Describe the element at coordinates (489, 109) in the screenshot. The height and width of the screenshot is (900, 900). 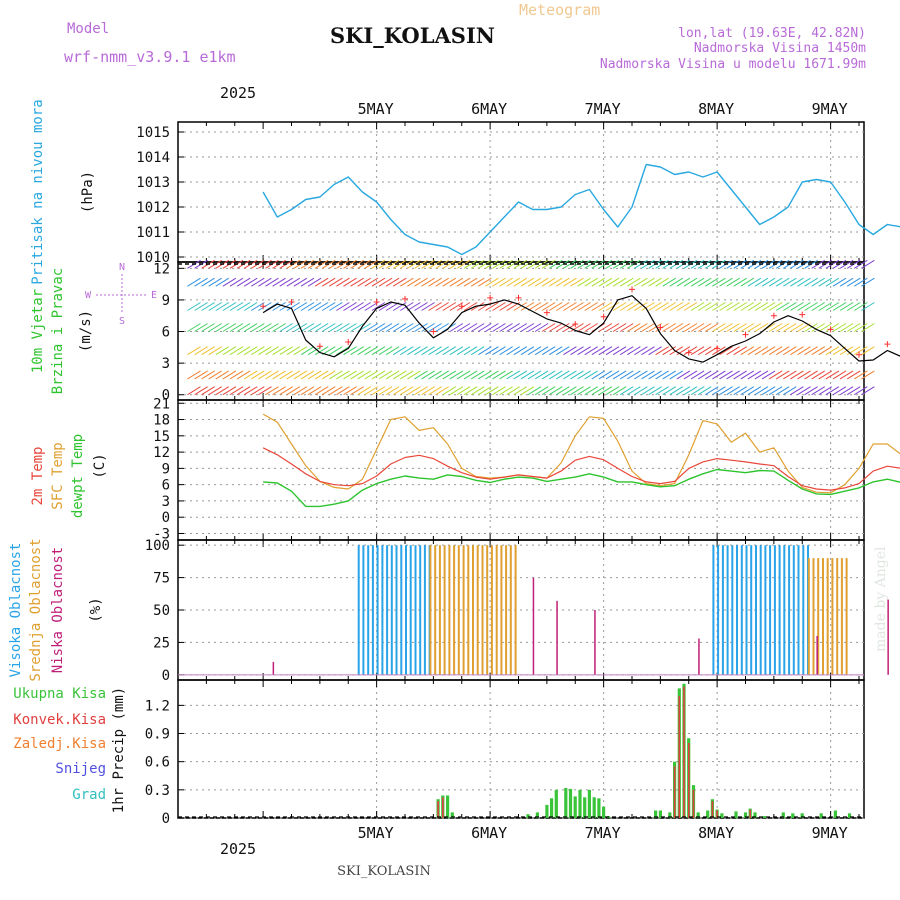
I see `top-day-label: 6MAY` at that location.